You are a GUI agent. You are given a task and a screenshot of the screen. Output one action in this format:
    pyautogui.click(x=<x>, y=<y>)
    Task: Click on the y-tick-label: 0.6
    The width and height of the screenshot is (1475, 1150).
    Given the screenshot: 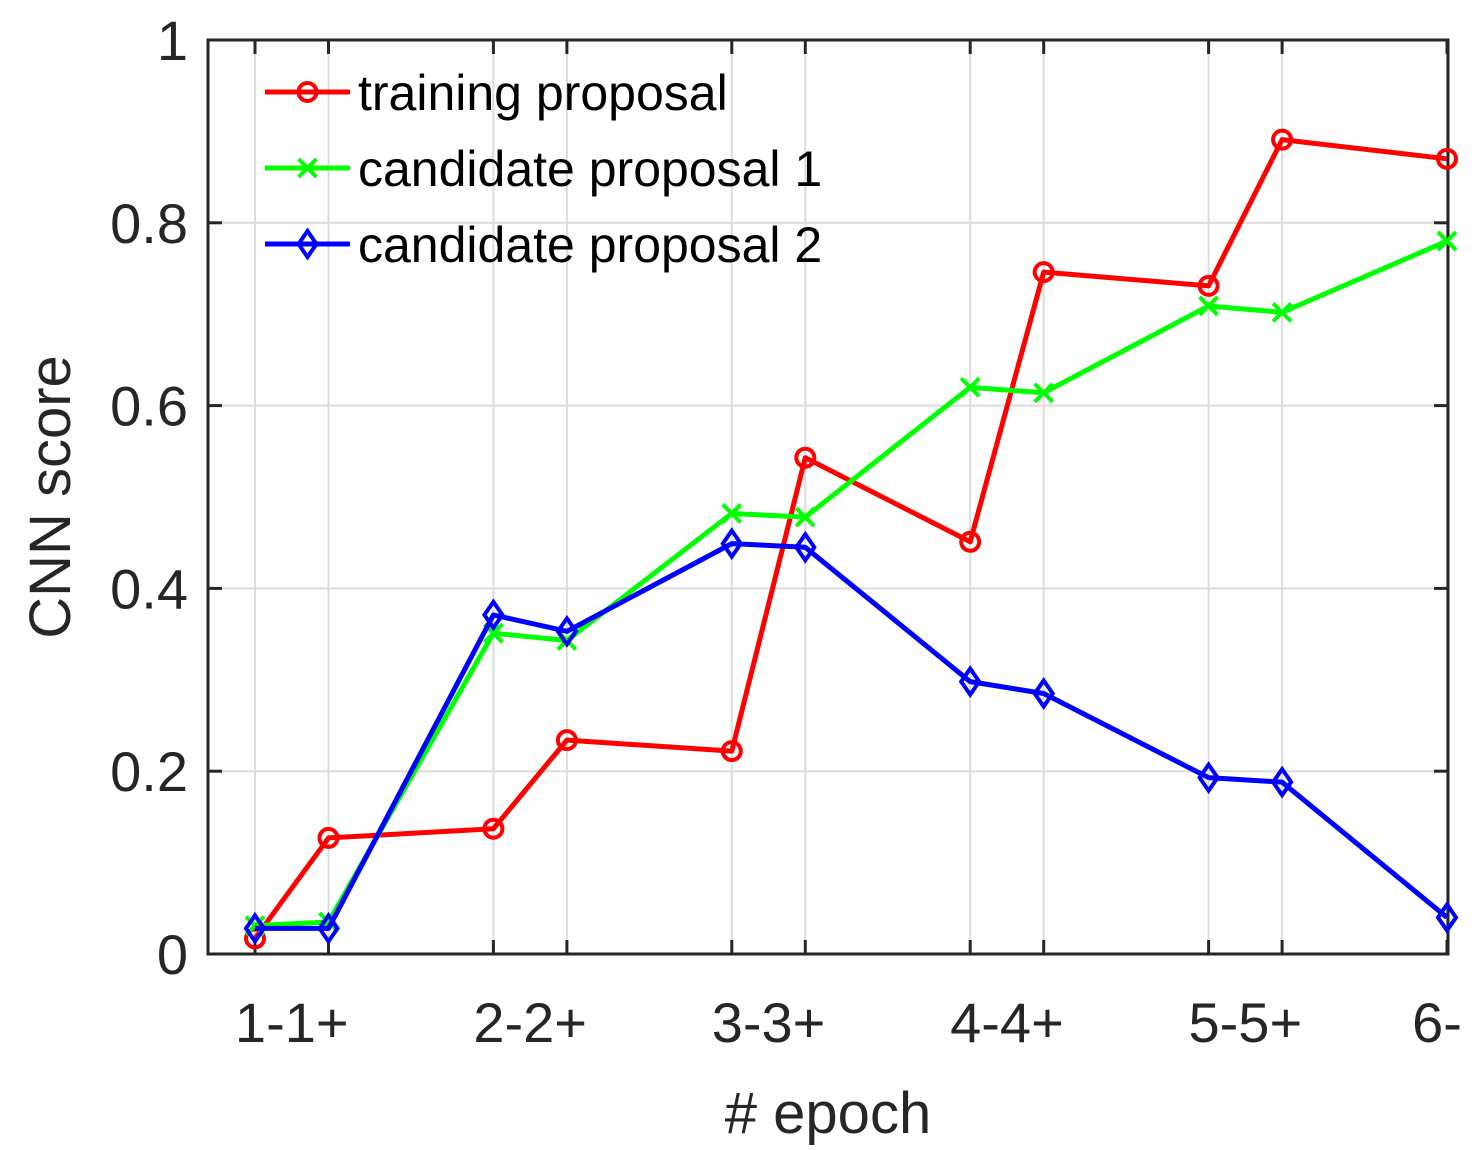 What is the action you would take?
    pyautogui.click(x=149, y=406)
    